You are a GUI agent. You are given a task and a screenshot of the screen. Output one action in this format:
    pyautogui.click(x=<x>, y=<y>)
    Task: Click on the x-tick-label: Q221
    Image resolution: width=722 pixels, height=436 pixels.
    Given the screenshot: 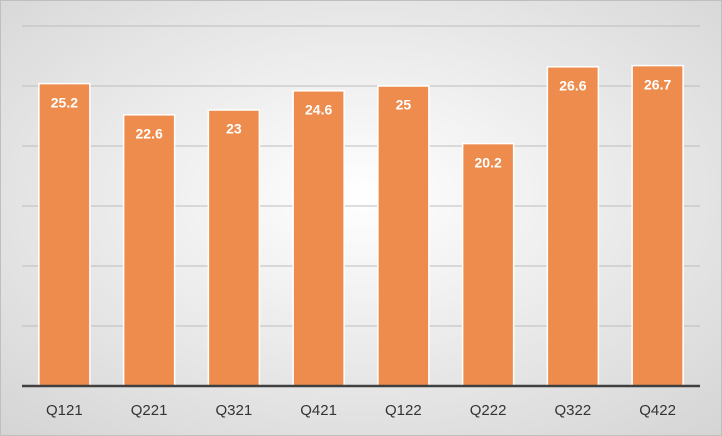 What is the action you would take?
    pyautogui.click(x=149, y=410)
    